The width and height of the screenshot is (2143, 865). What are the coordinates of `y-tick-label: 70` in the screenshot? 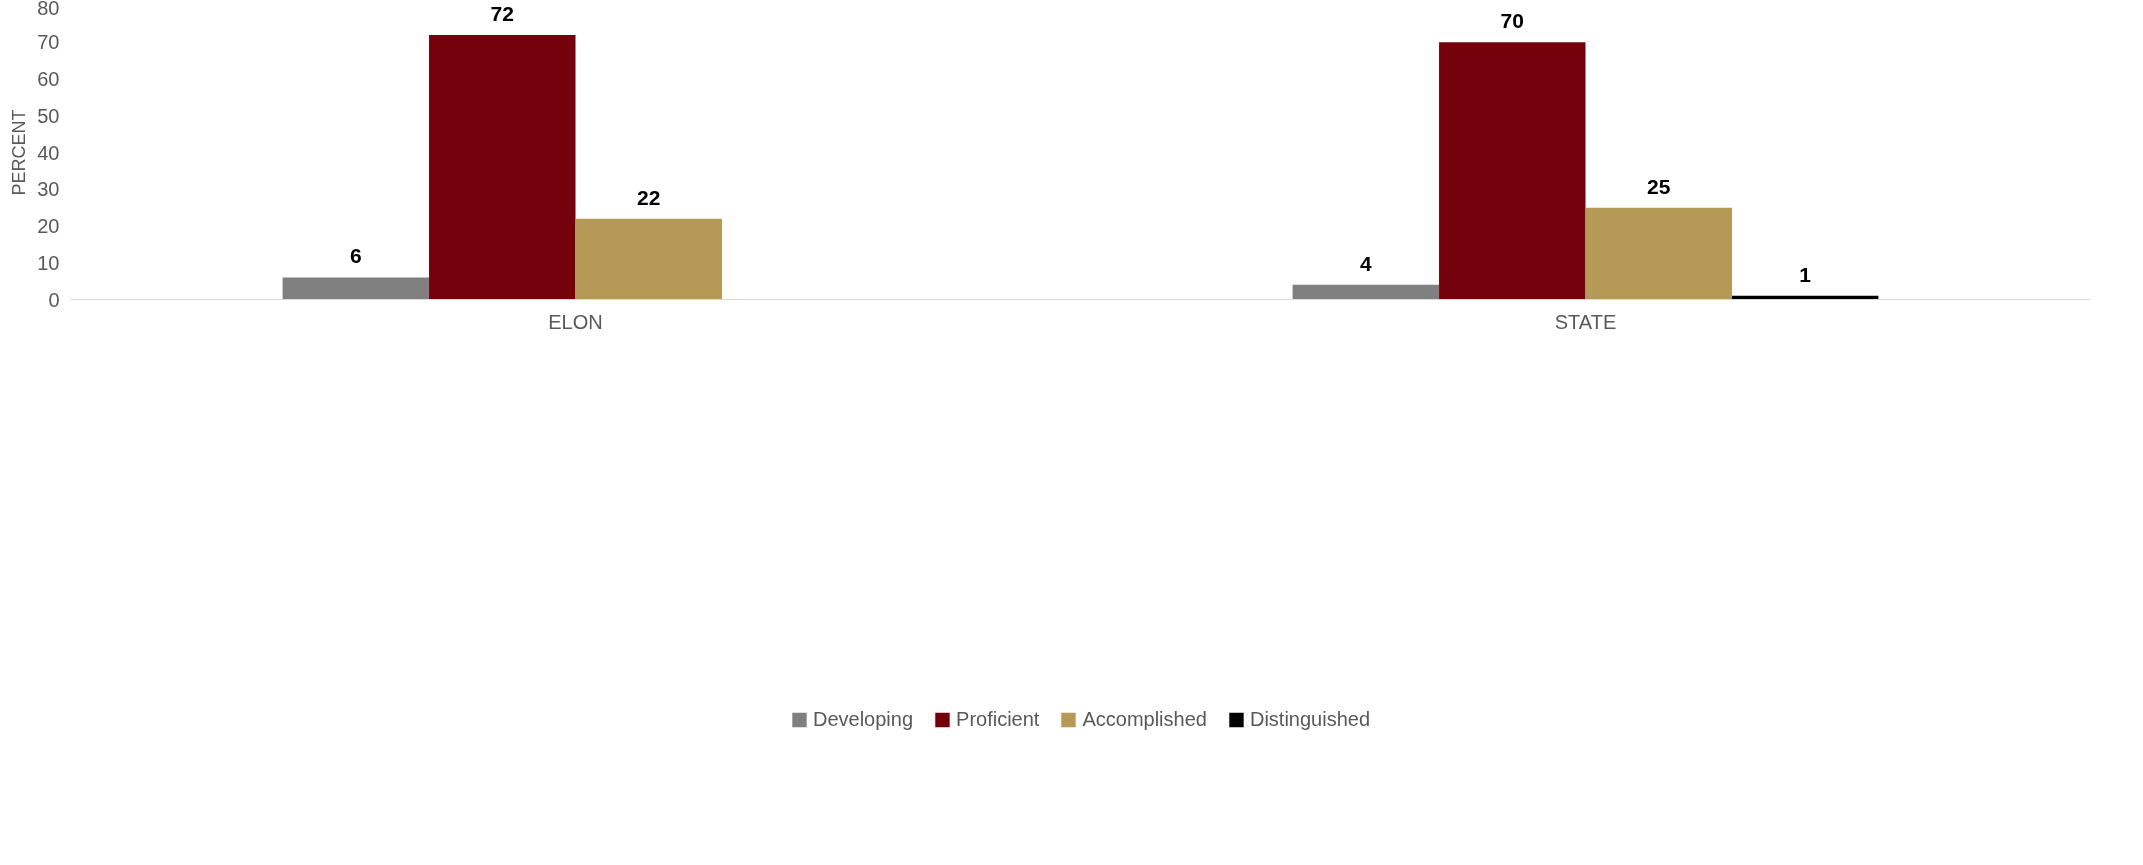 It's located at (48, 42).